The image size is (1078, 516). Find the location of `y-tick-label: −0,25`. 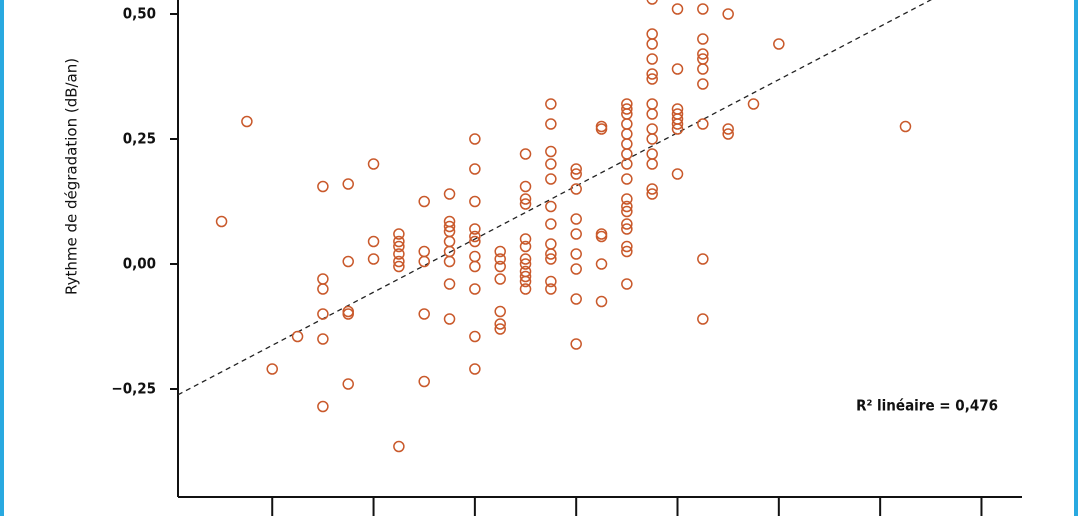

y-tick-label: −0,25 is located at coordinates (133, 389).